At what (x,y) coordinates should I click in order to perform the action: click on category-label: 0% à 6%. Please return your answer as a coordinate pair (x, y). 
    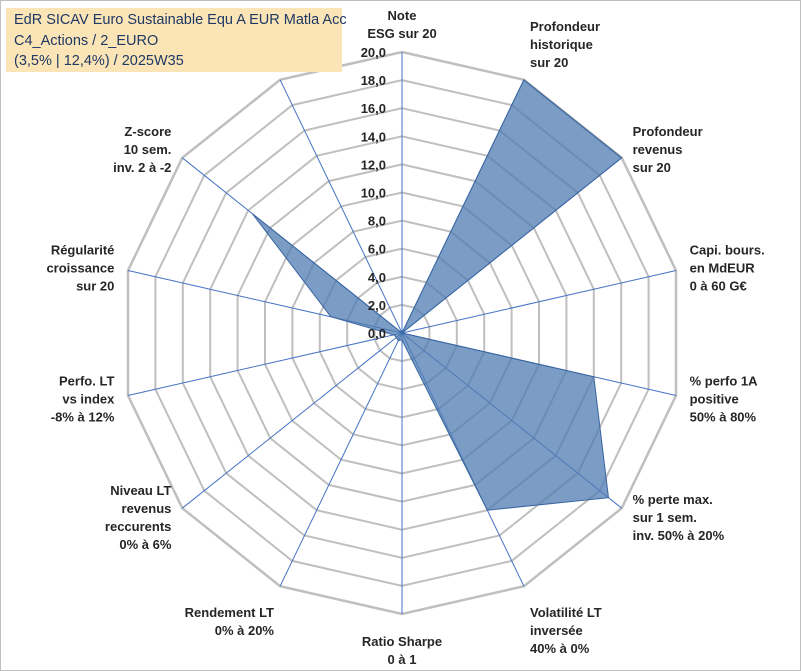
    Looking at the image, I should click on (145, 544).